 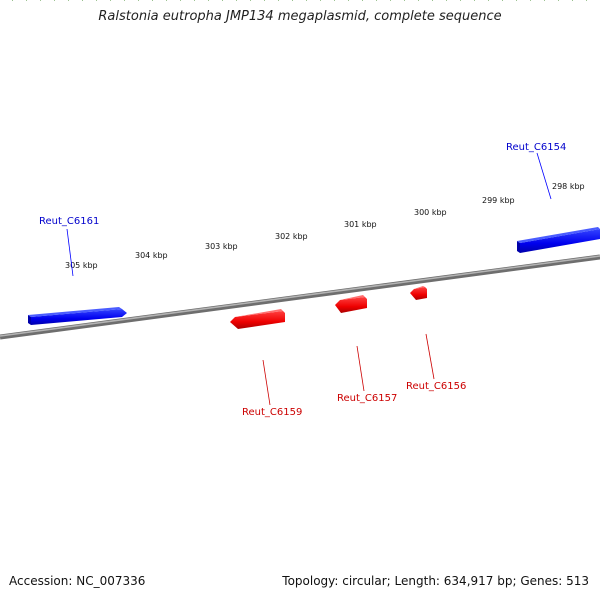 I want to click on gene-label-reut-c6161: Reut_C6161, so click(x=69, y=221).